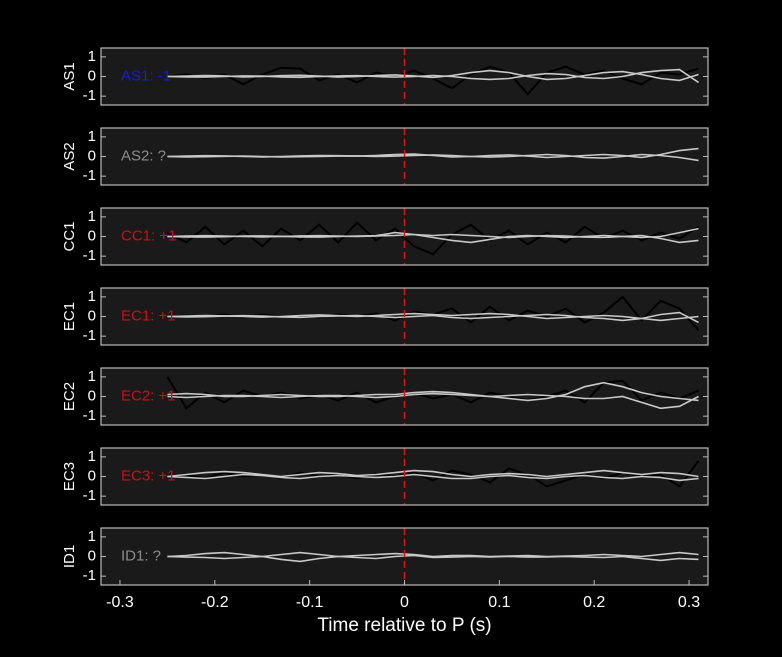  I want to click on annotation: EC1: +1, so click(148, 315).